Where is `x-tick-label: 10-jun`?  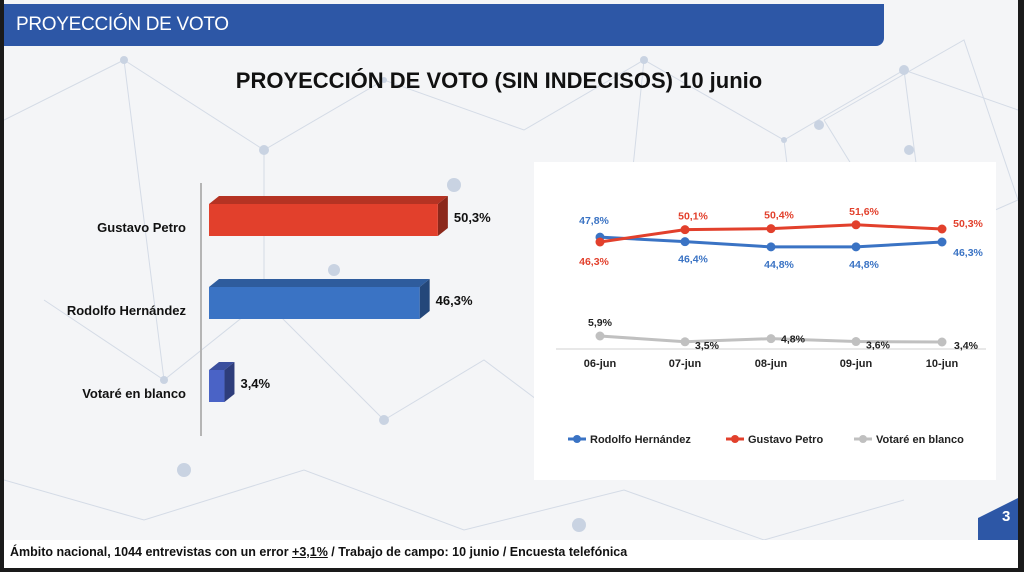
x-tick-label: 10-jun is located at coordinates (942, 364).